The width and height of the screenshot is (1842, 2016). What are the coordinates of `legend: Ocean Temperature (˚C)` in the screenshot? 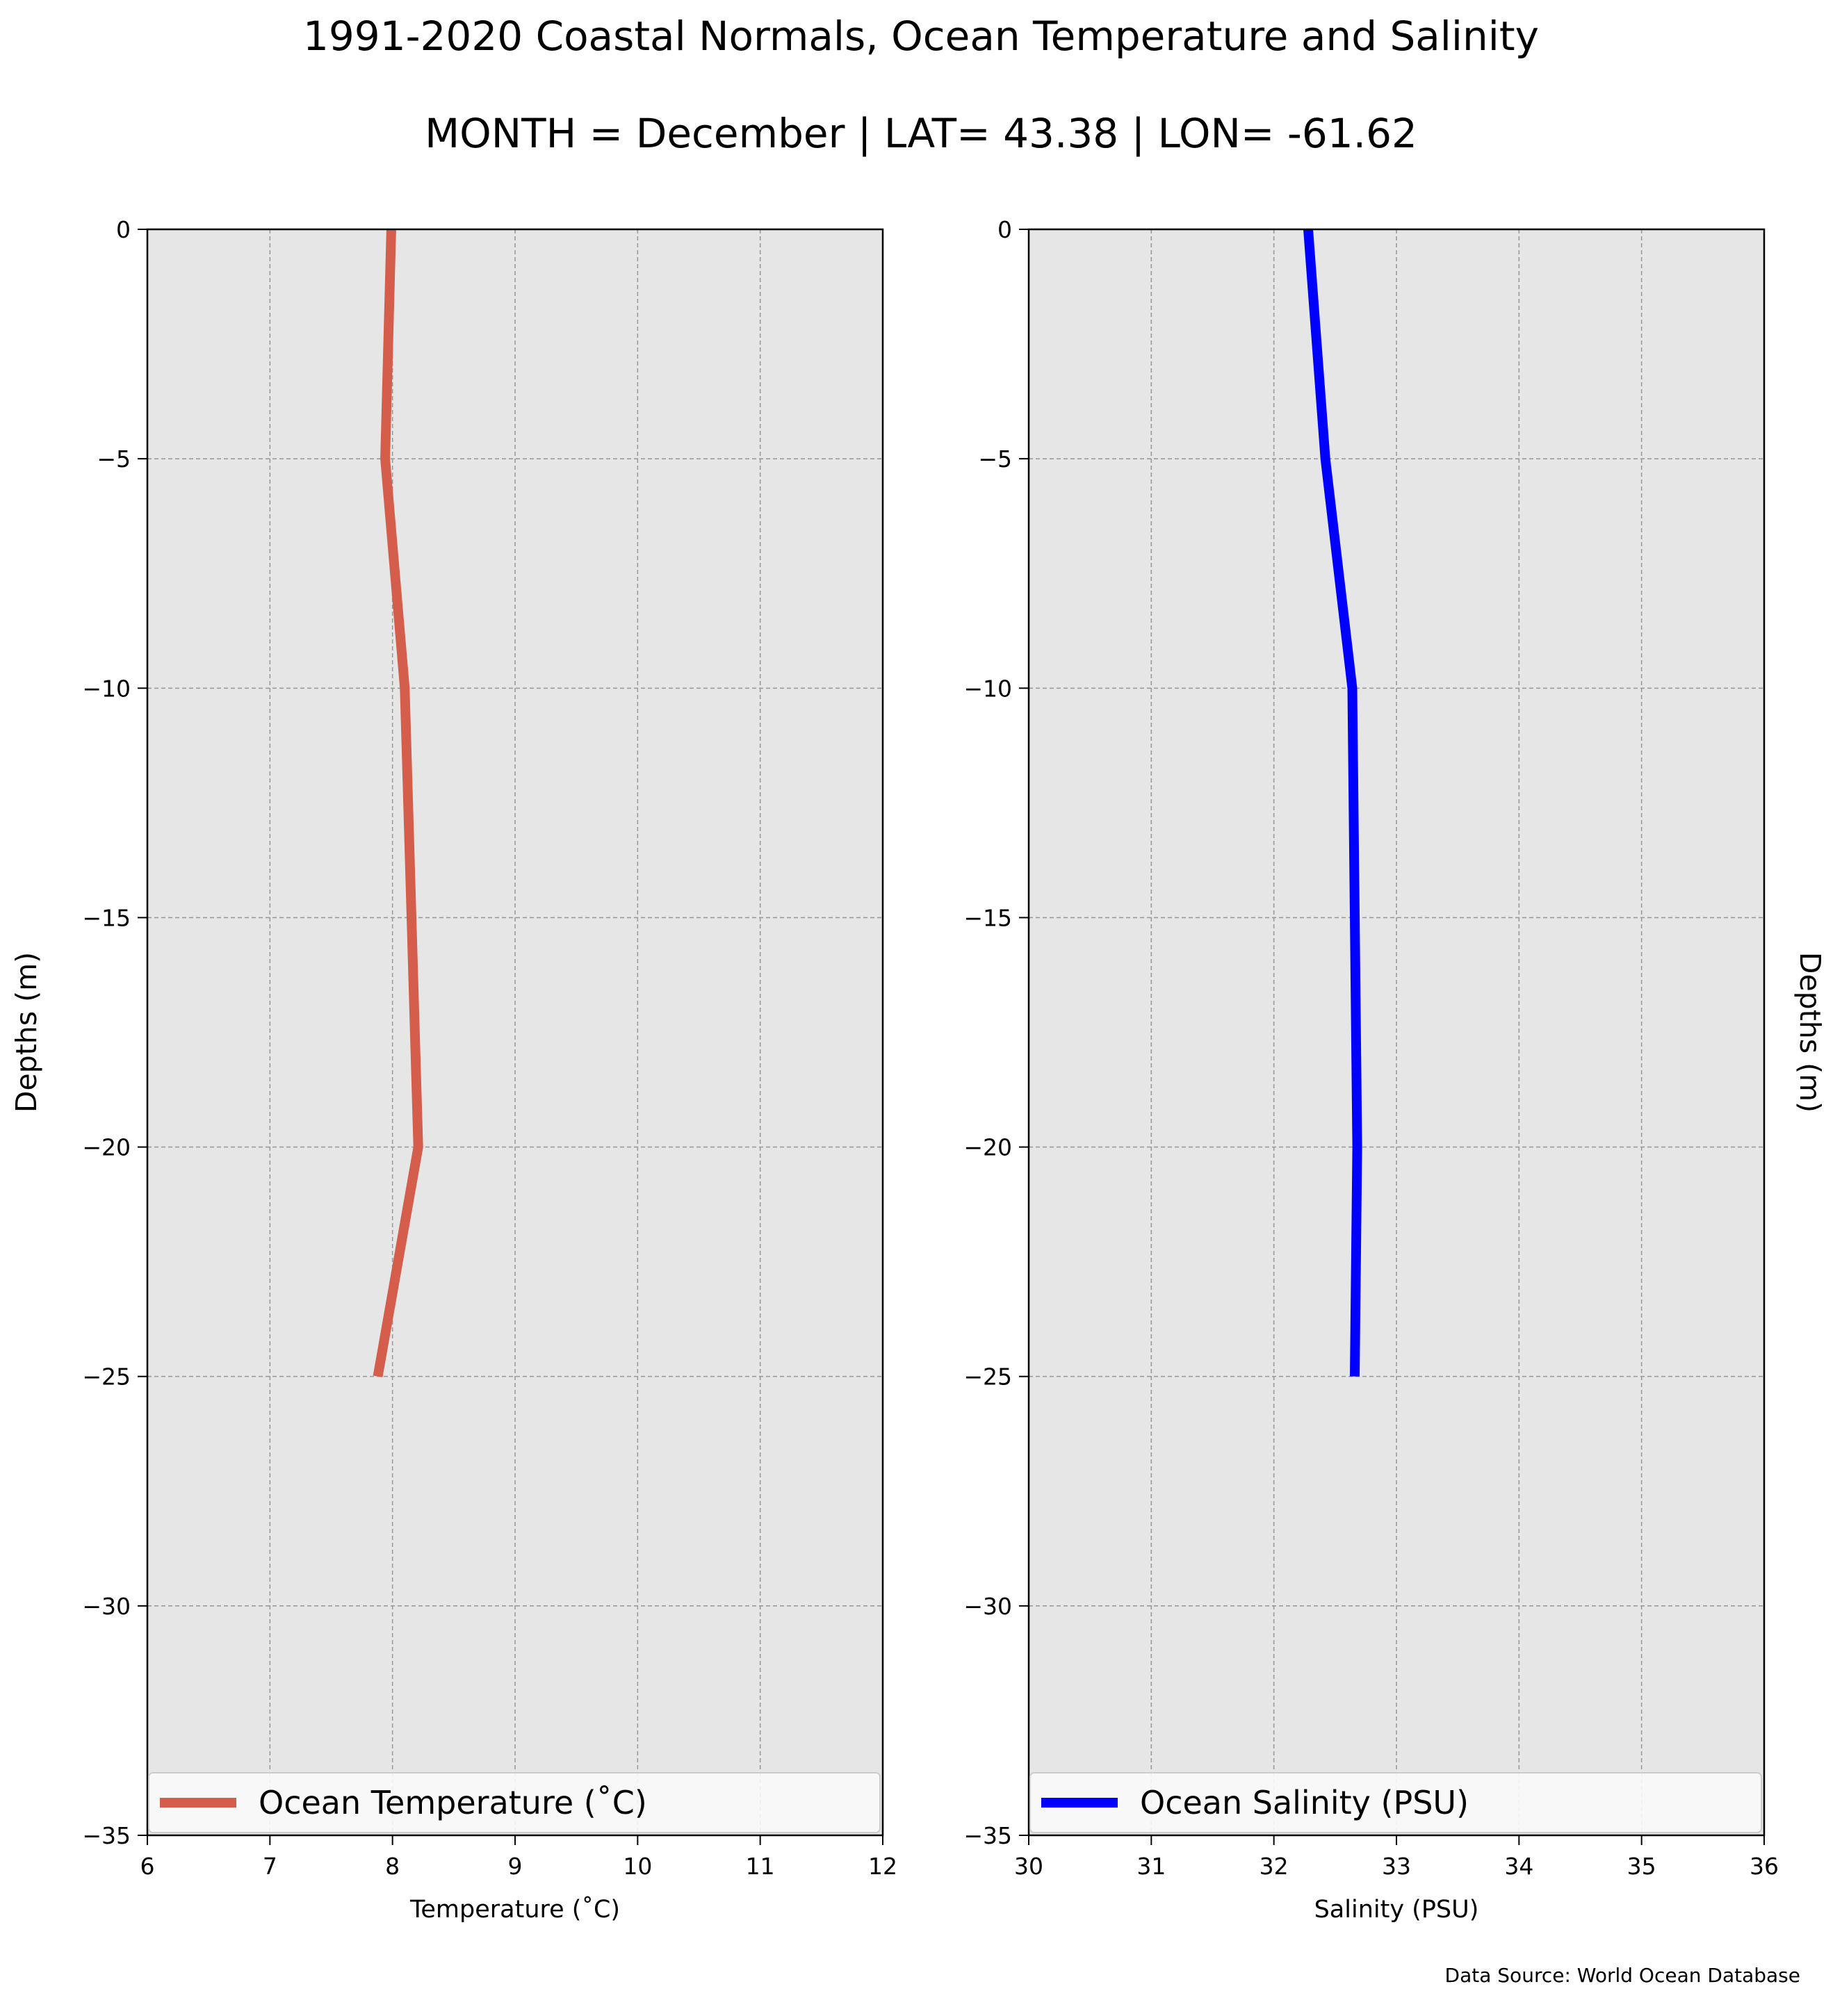 It's located at (514, 1803).